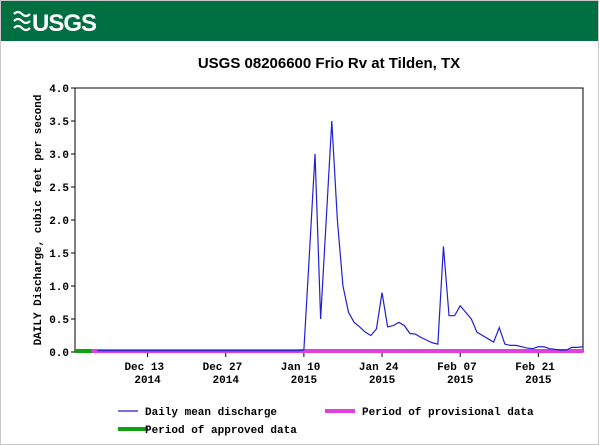  What do you see at coordinates (59, 123) in the screenshot?
I see `y-tick-label: 3.5` at bounding box center [59, 123].